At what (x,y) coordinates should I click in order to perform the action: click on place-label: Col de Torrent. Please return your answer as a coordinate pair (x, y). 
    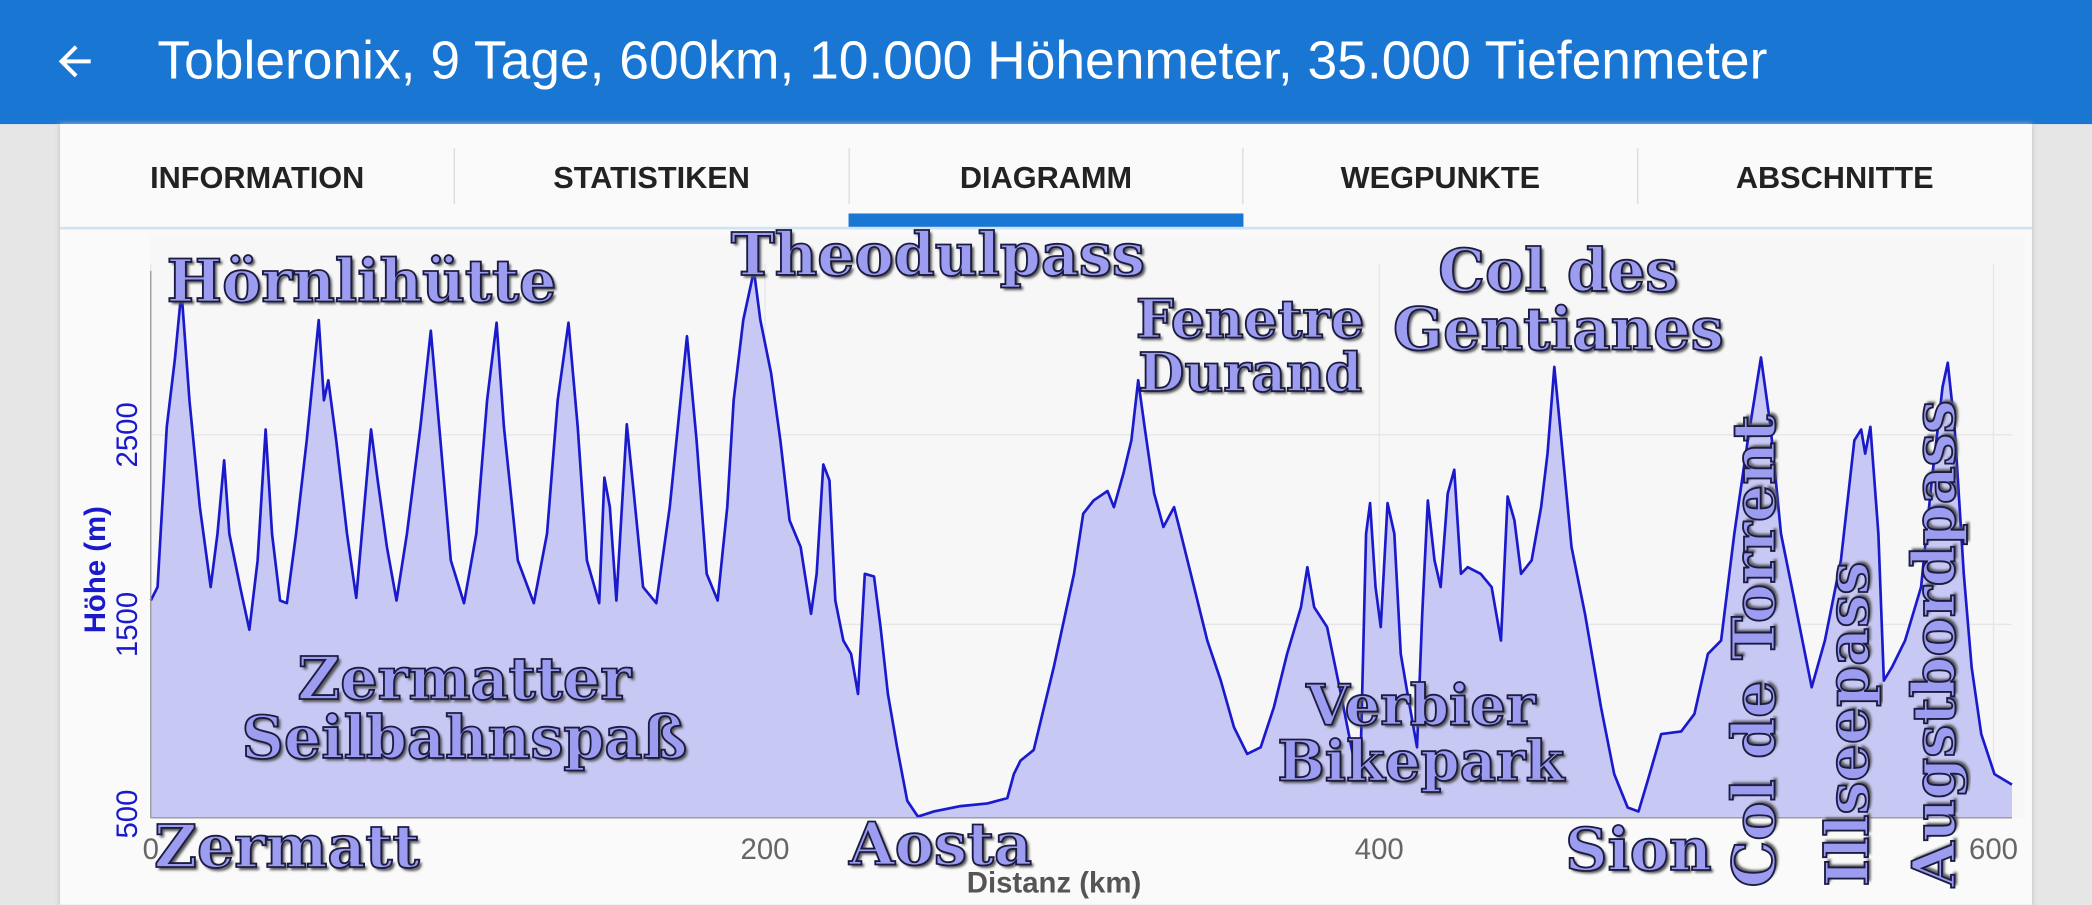
    Looking at the image, I should click on (1755, 651).